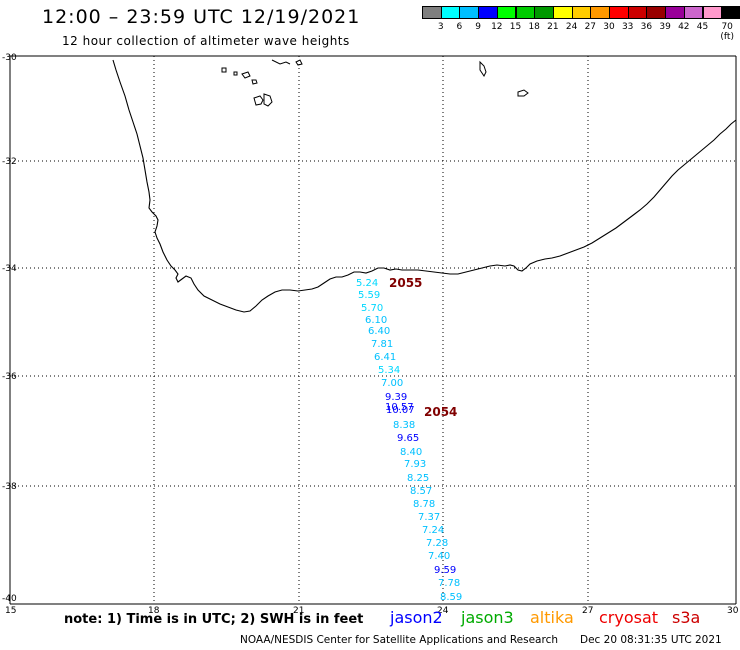 The height and width of the screenshot is (650, 740). What do you see at coordinates (424, 504) in the screenshot?
I see `wave-height-value: 8.78` at bounding box center [424, 504].